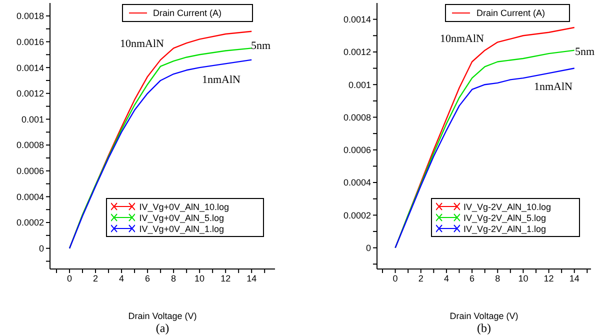  What do you see at coordinates (181, 217) in the screenshot?
I see `legend-label: IV_Vg+0V_AlN_5.log` at bounding box center [181, 217].